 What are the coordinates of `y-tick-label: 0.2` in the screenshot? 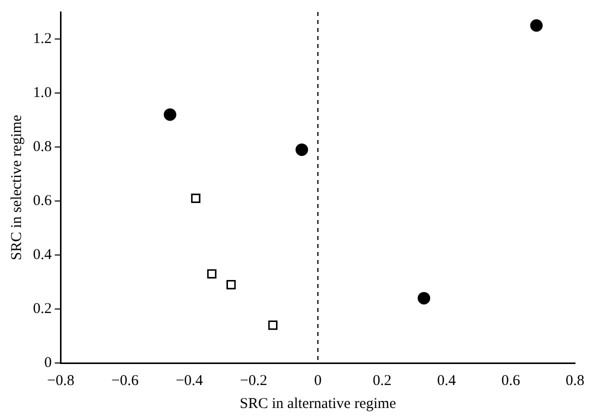 It's located at (42, 308).